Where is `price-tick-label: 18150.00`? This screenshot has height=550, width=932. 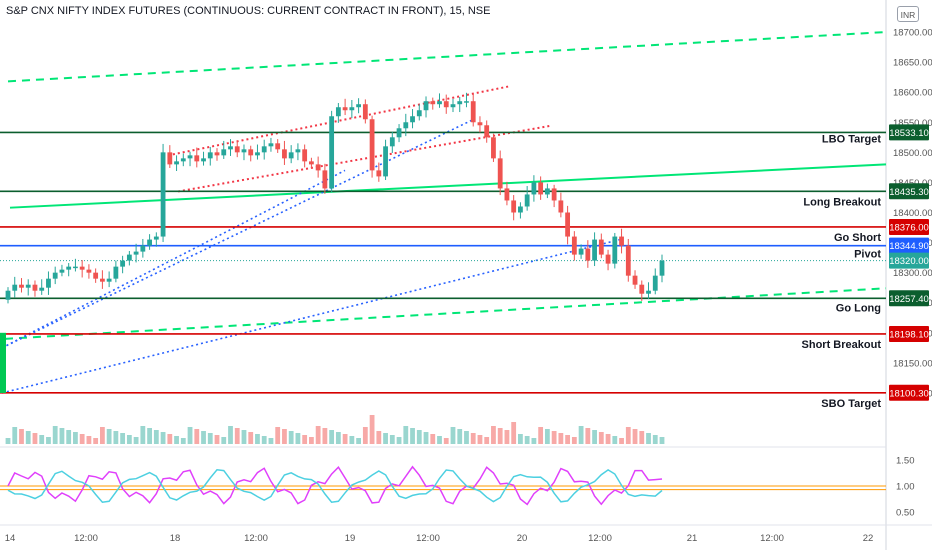
price-tick-label: 18150.00 is located at coordinates (912, 363).